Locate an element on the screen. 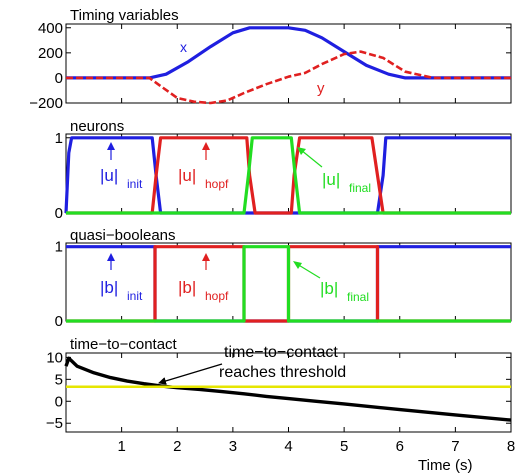 This screenshot has width=517, height=475. y-tick-label: −200 is located at coordinates (46, 103).